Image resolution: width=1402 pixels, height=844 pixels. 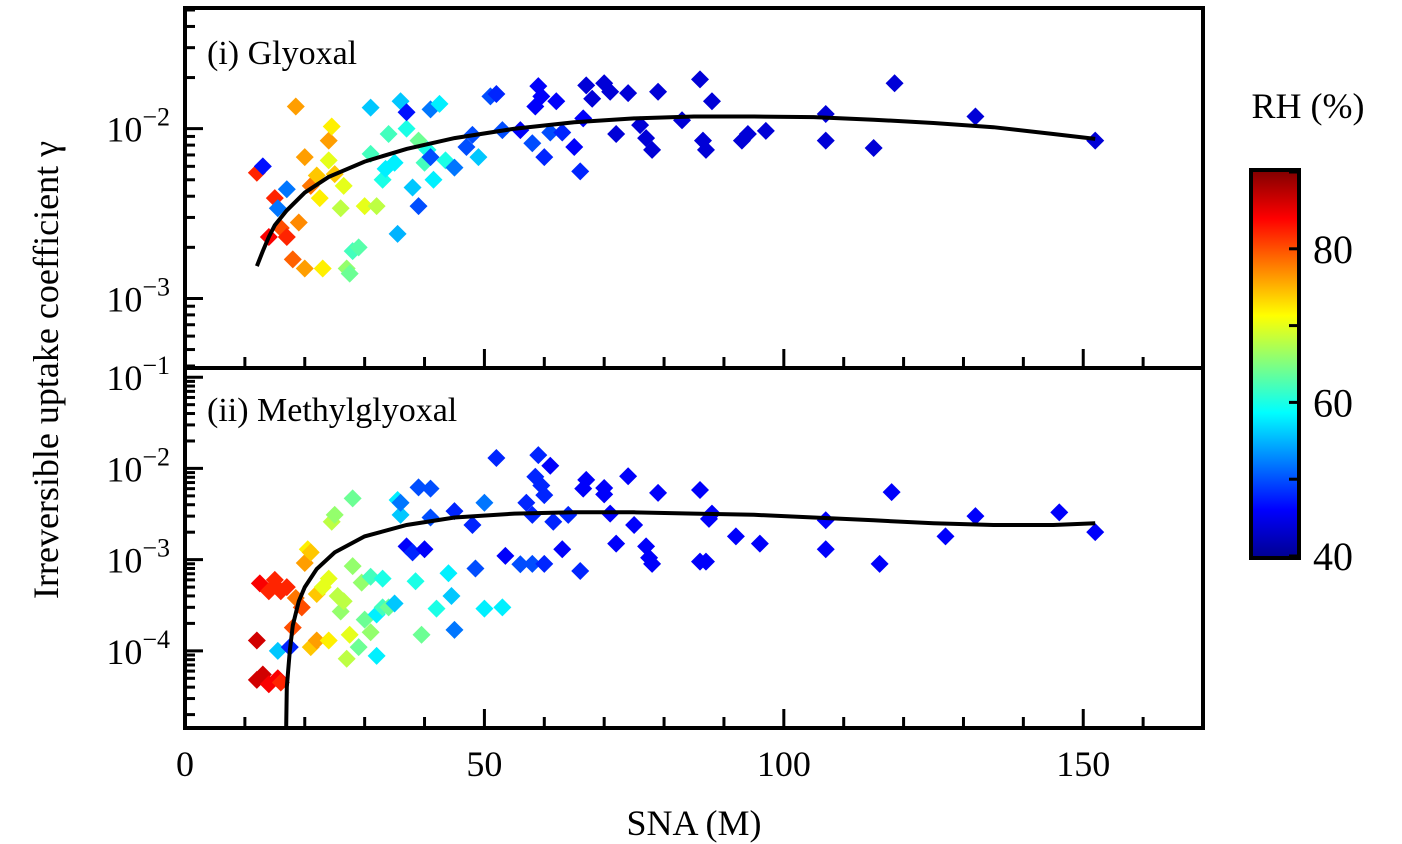 I want to click on x-tick-label: 150, so click(x=1083, y=764).